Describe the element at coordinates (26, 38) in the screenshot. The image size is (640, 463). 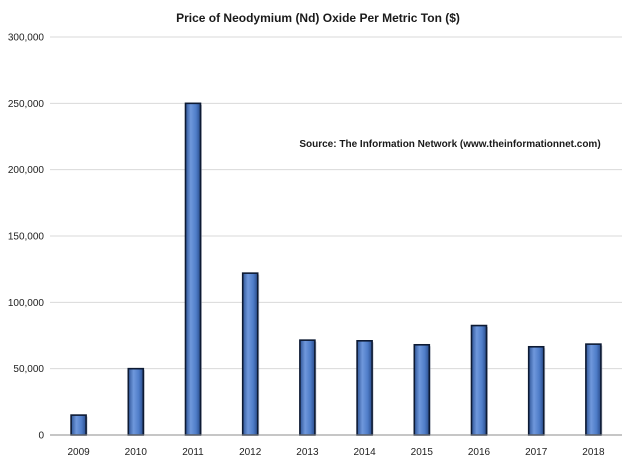
I see `y-tick-label: 300,000` at that location.